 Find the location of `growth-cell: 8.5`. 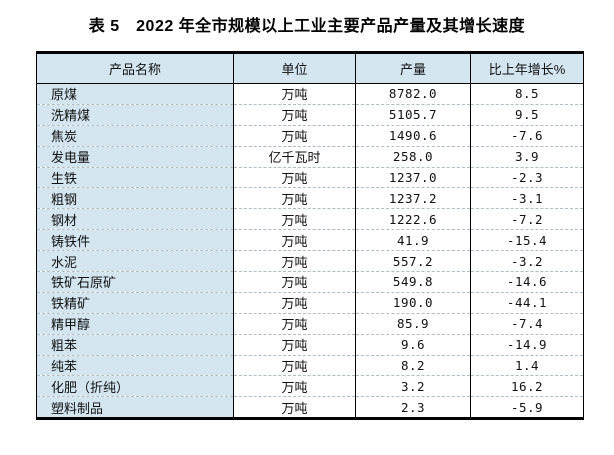

growth-cell: 8.5 is located at coordinates (527, 94).